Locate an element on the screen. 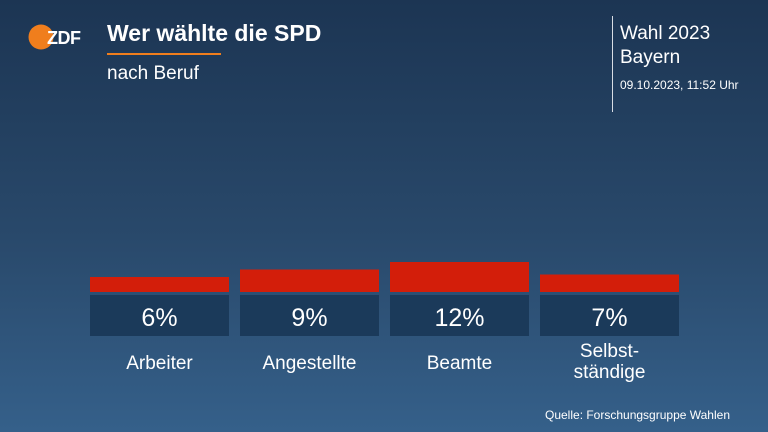 Image resolution: width=768 pixels, height=432 pixels. chart-subtitle: nach Beruf is located at coordinates (153, 73).